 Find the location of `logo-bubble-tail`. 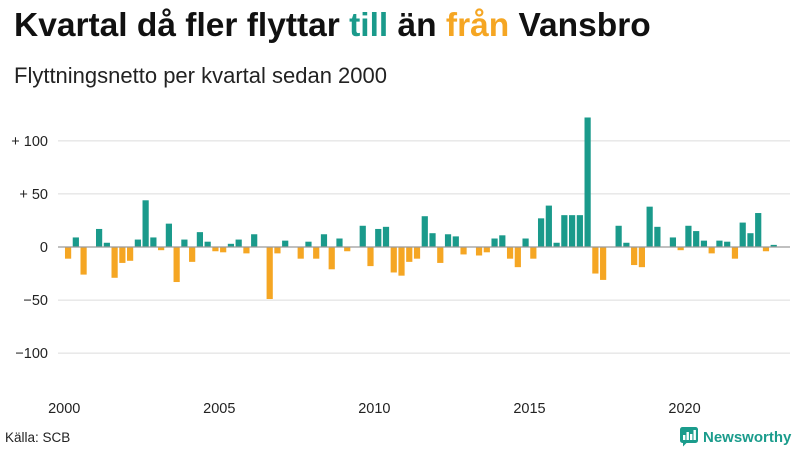

logo-bubble-tail is located at coordinates (685, 444).